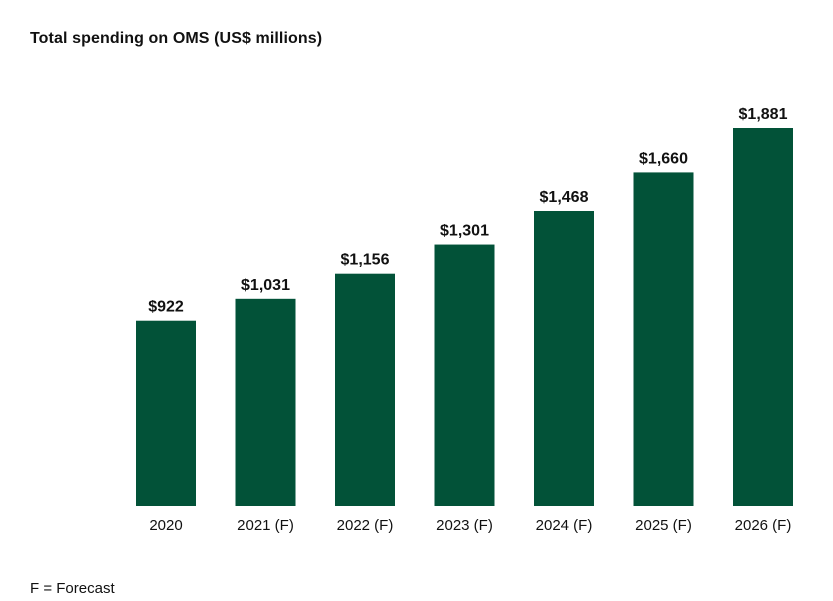 The width and height of the screenshot is (833, 601). What do you see at coordinates (763, 114) in the screenshot?
I see `value-label: $1,881` at bounding box center [763, 114].